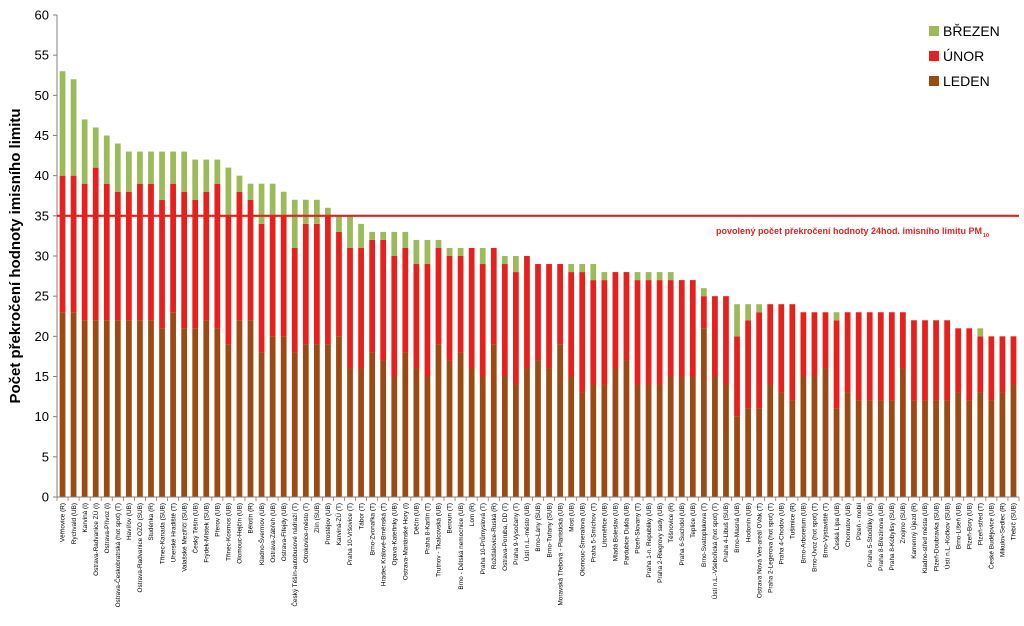 The height and width of the screenshot is (626, 1024). Describe the element at coordinates (704, 535) in the screenshot. I see `x-category-label: Brno-Svatoplukova (T)` at that location.